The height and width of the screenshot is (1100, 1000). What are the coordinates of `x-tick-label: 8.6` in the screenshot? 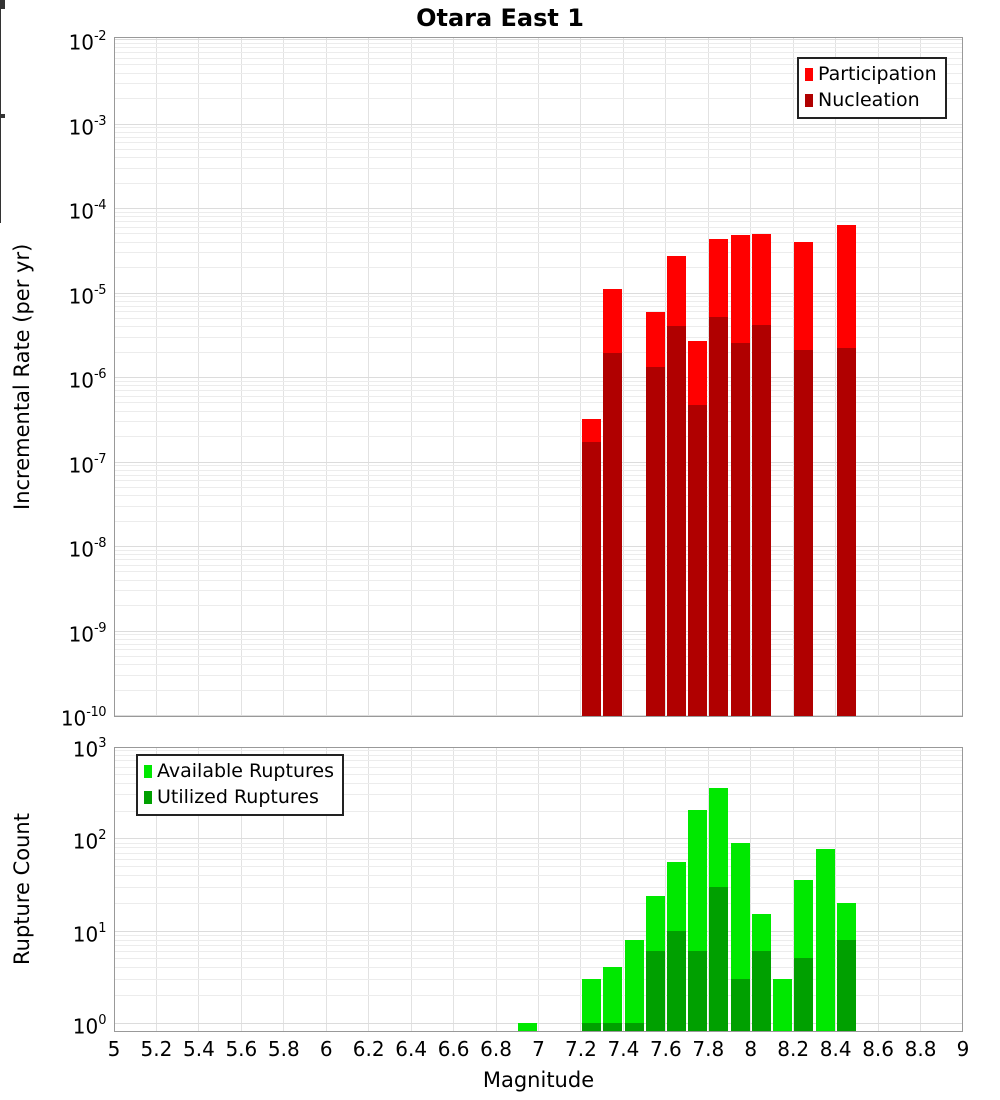 It's located at (878, 1049).